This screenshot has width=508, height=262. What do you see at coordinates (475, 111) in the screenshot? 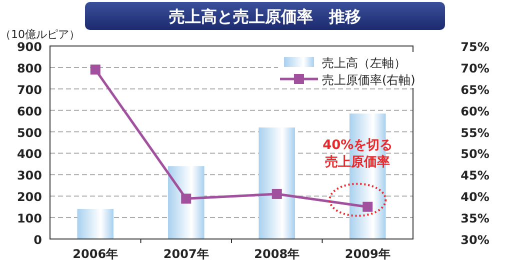
I see `y2-tick-label: 60%` at bounding box center [475, 111].